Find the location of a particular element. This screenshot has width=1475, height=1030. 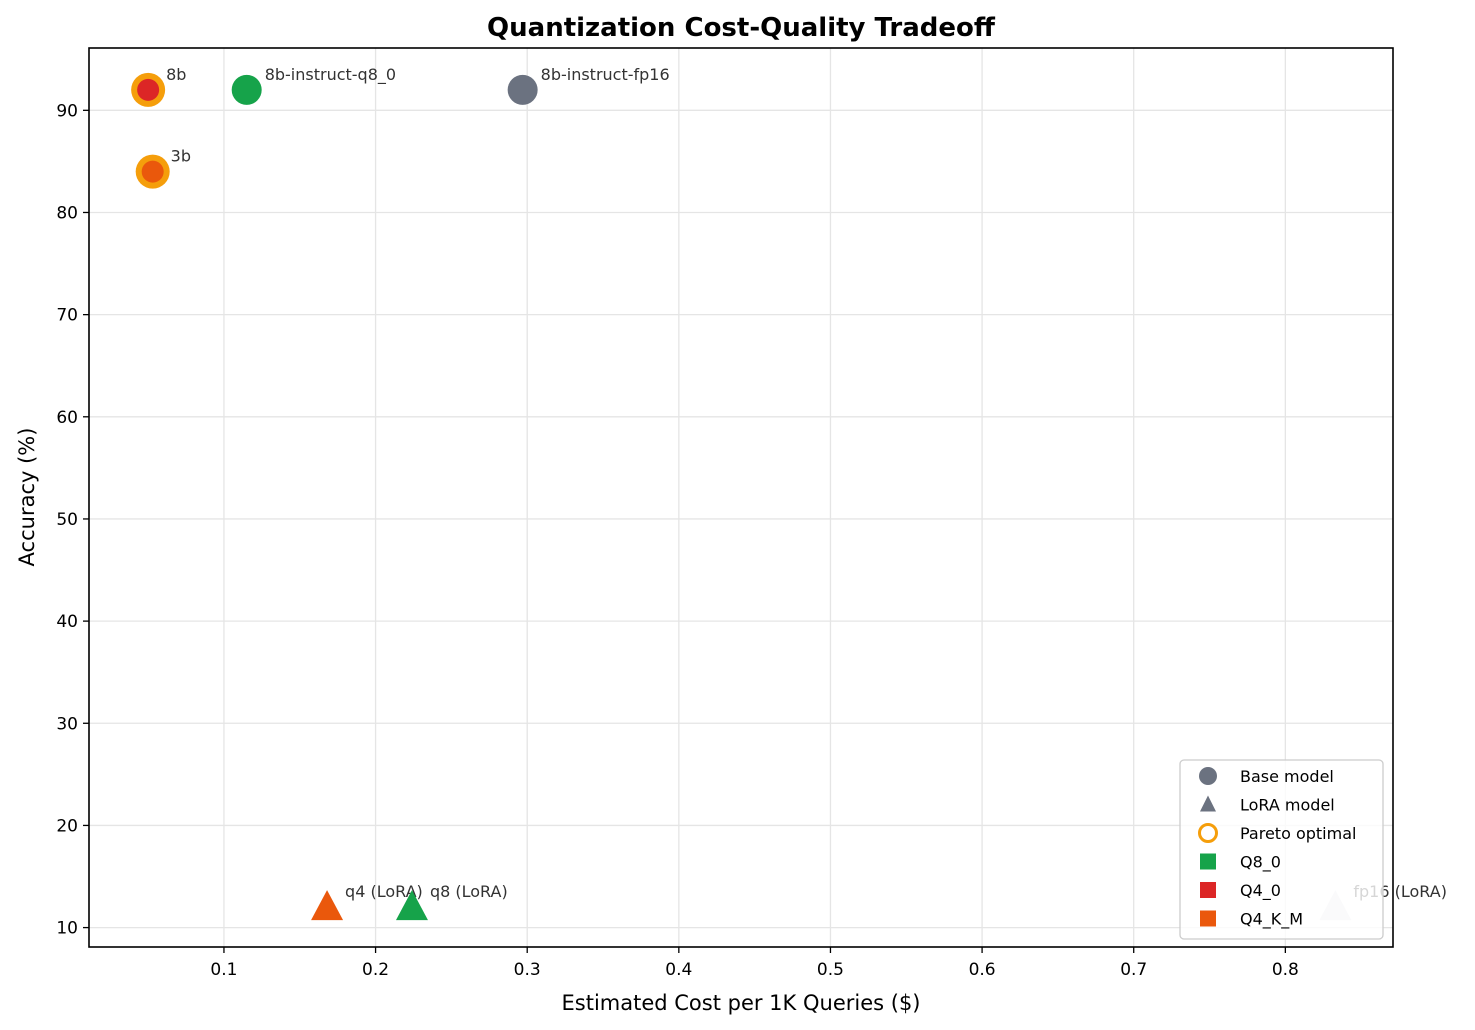

point-label: 8b is located at coordinates (176, 74).